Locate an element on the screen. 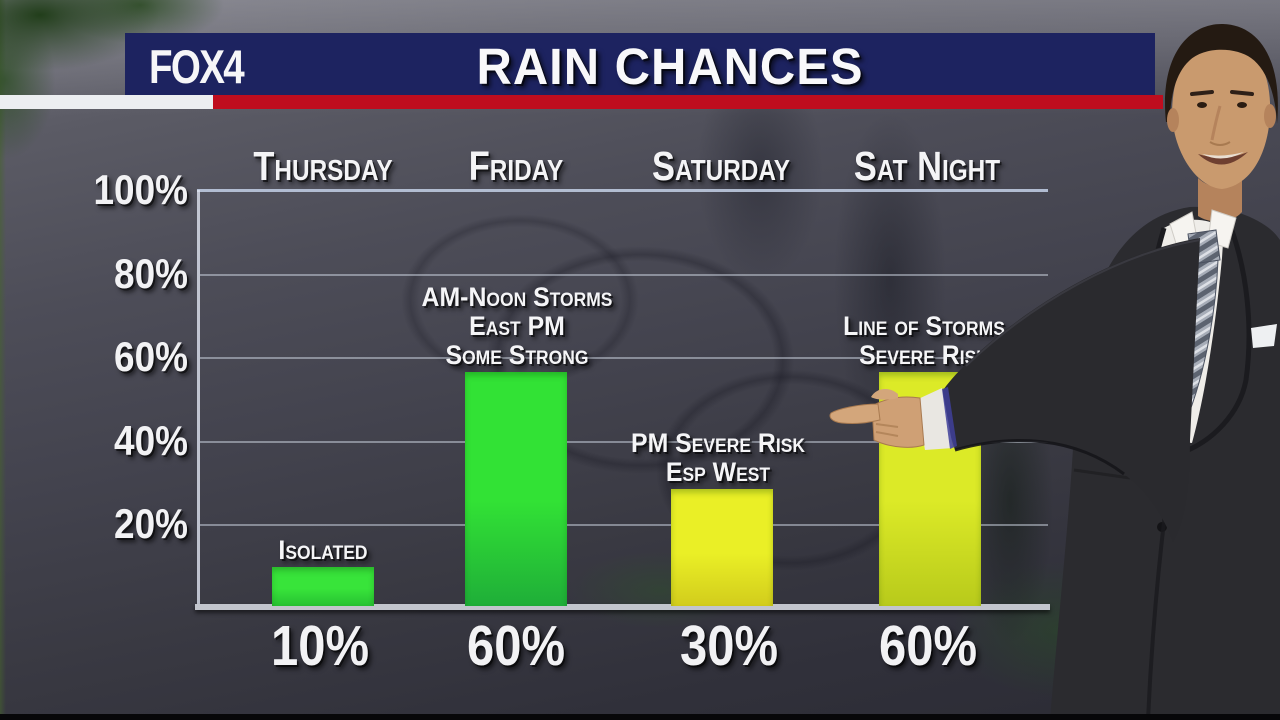 This screenshot has width=1280, height=720. frame-bottom-edge is located at coordinates (640, 717).